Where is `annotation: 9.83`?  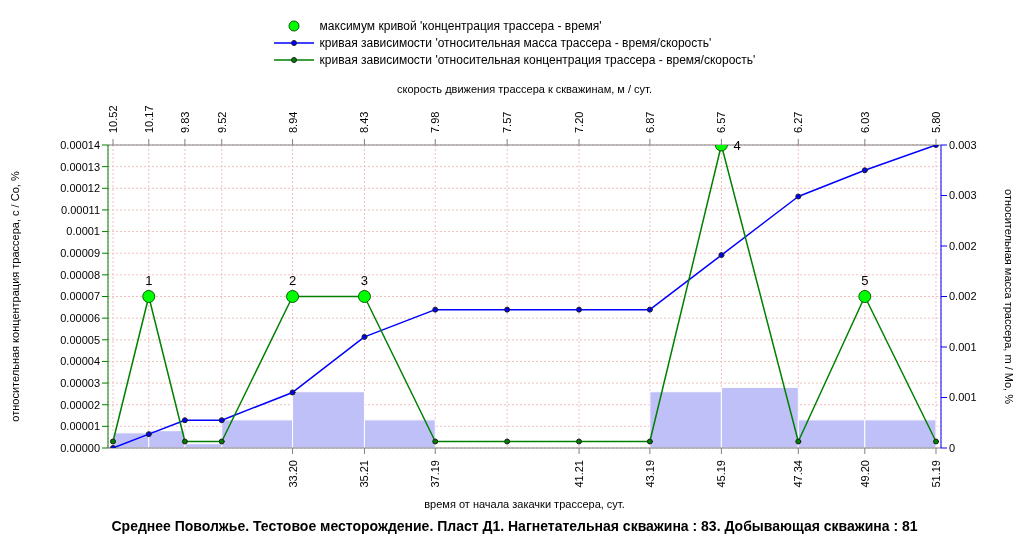 annotation: 9.83 is located at coordinates (184, 122).